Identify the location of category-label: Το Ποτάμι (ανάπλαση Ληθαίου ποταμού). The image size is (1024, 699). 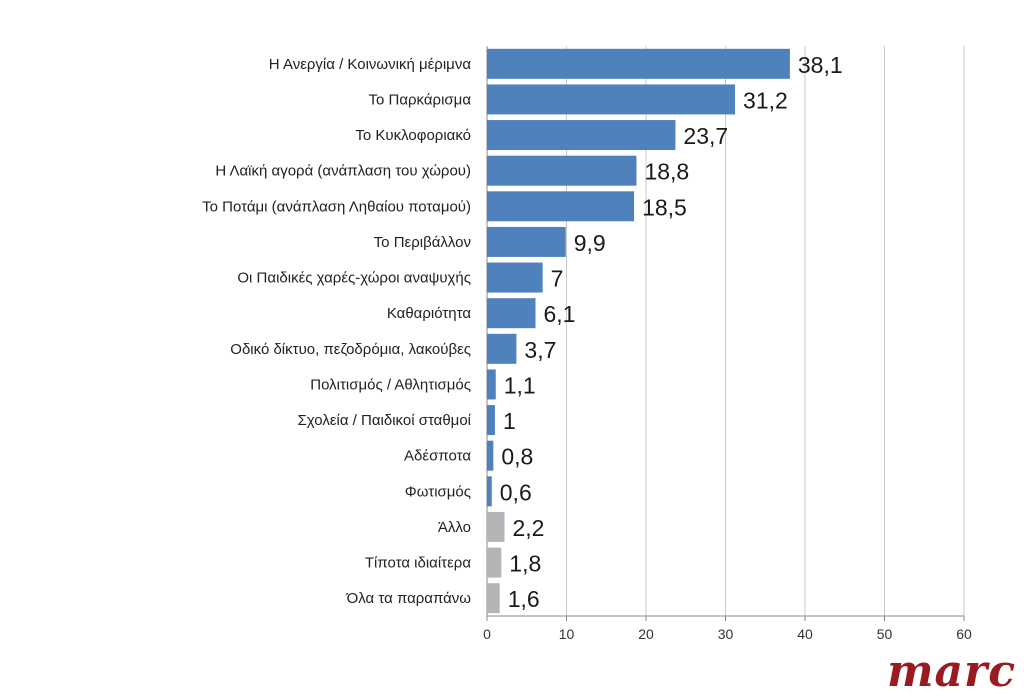
(336, 206).